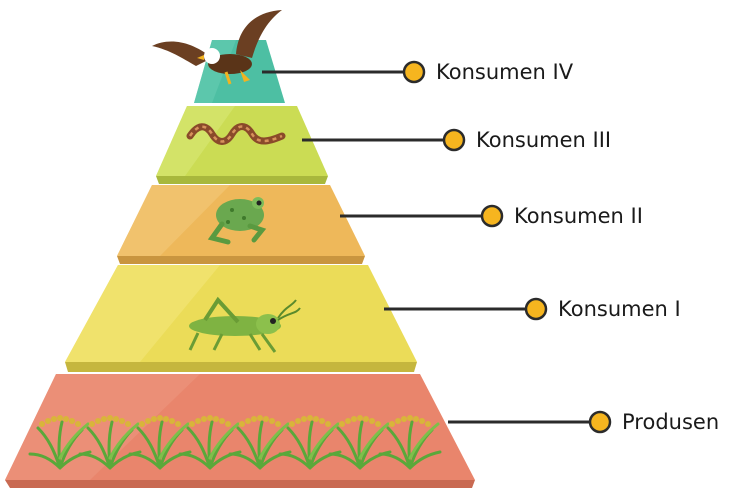 Image resolution: width=738 pixels, height=498 pixels. I want to click on level-produsen, so click(240, 431).